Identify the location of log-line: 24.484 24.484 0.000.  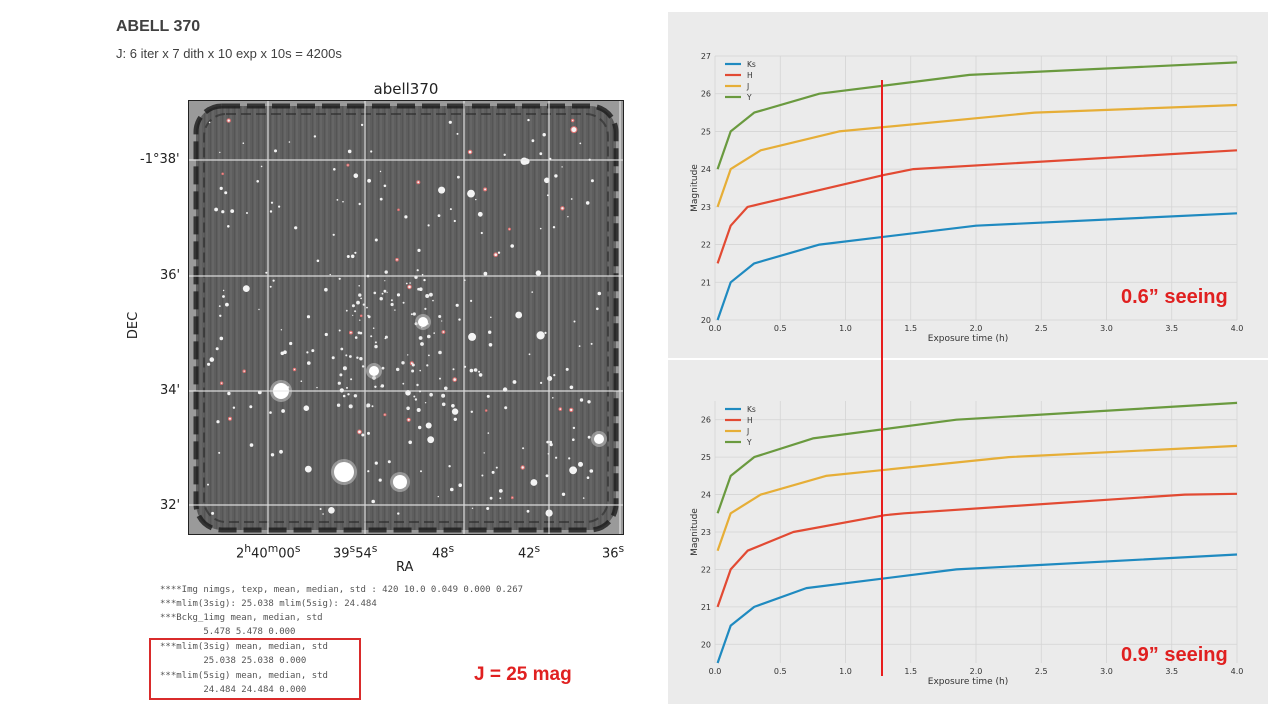
(233, 690).